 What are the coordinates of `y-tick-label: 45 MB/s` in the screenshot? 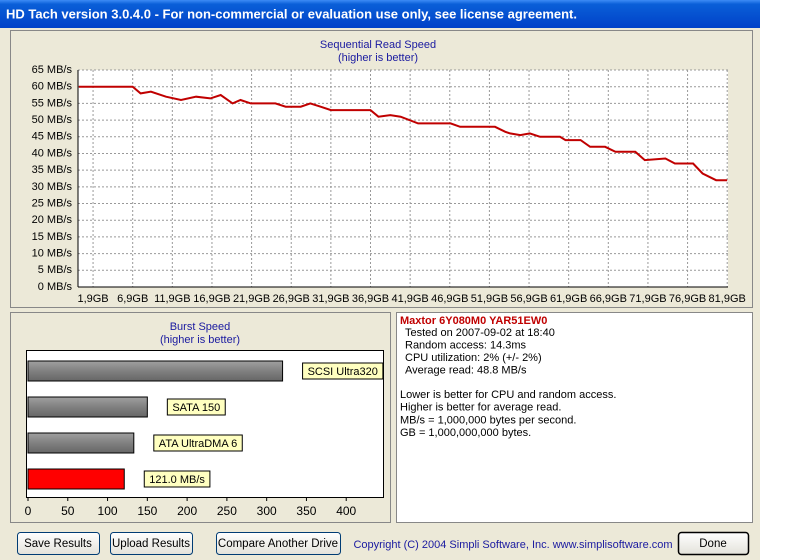 It's located at (52, 137).